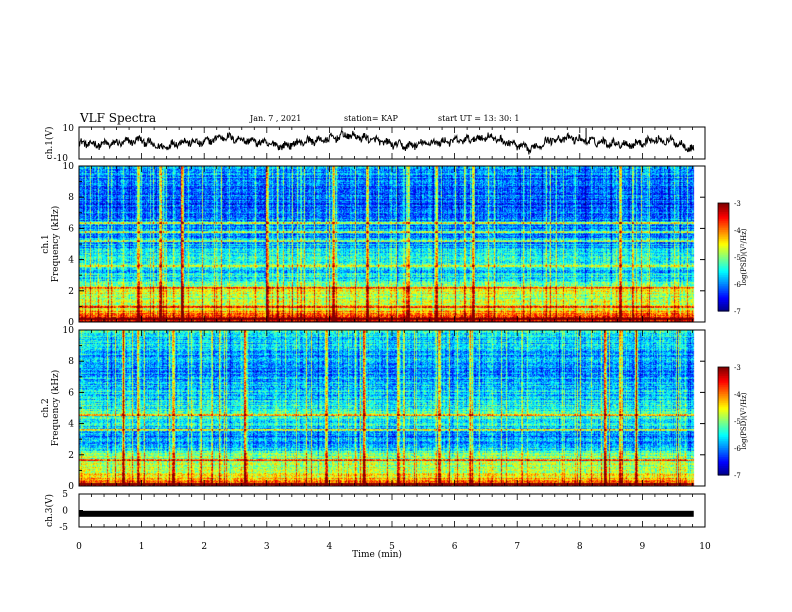  What do you see at coordinates (71, 487) in the screenshot?
I see `ch2-ytick-label: 0` at bounding box center [71, 487].